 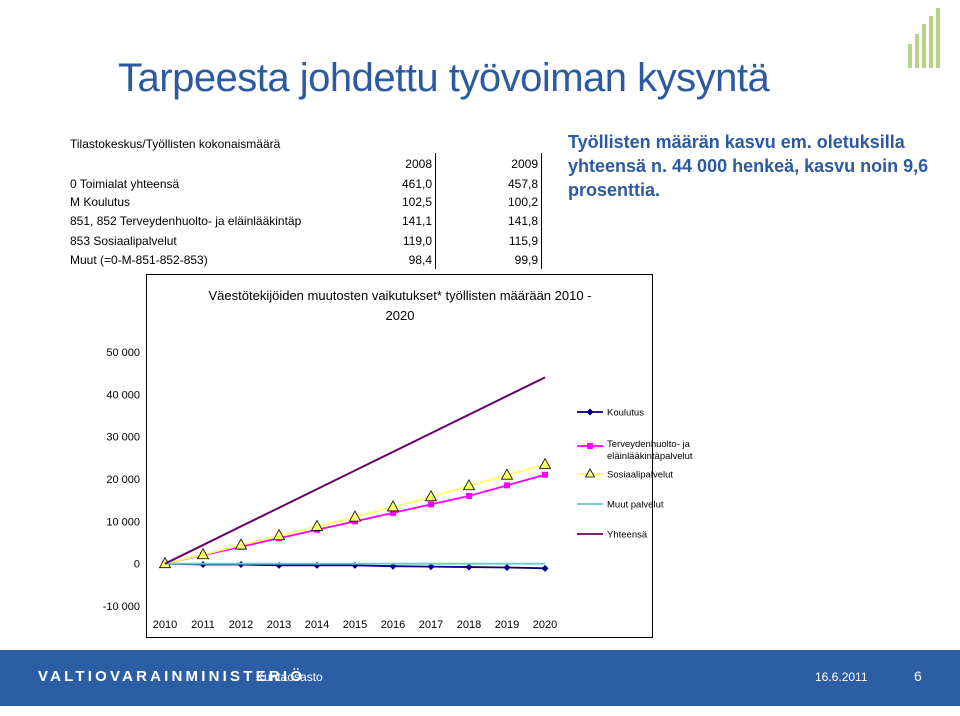 I want to click on chart-title-line2: 2020, so click(x=400, y=315).